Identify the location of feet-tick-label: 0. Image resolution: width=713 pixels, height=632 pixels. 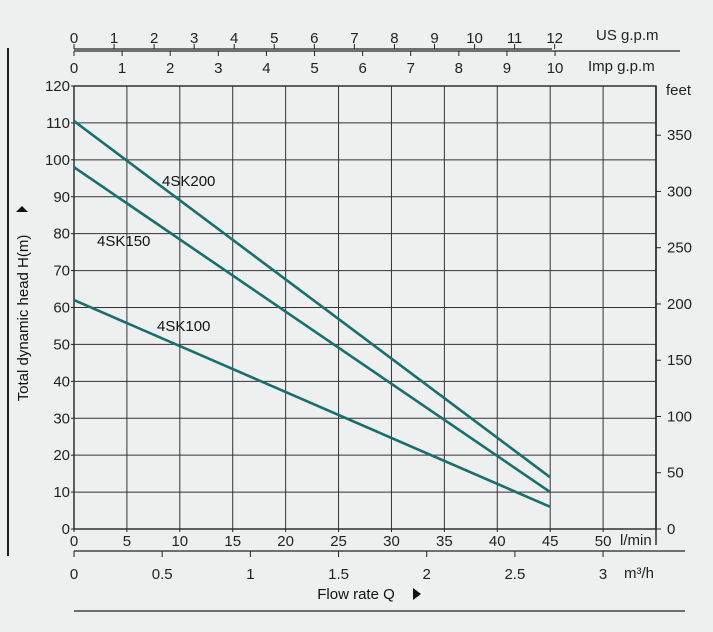
(671, 529).